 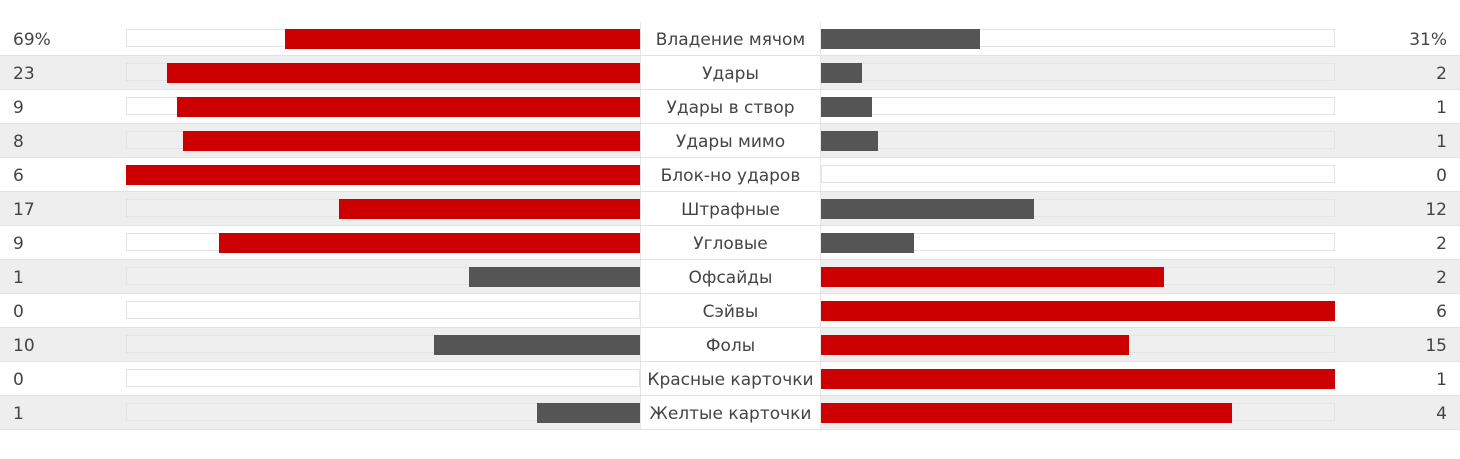 I want to click on stat-label: Блок-но ударов, so click(x=730, y=174).